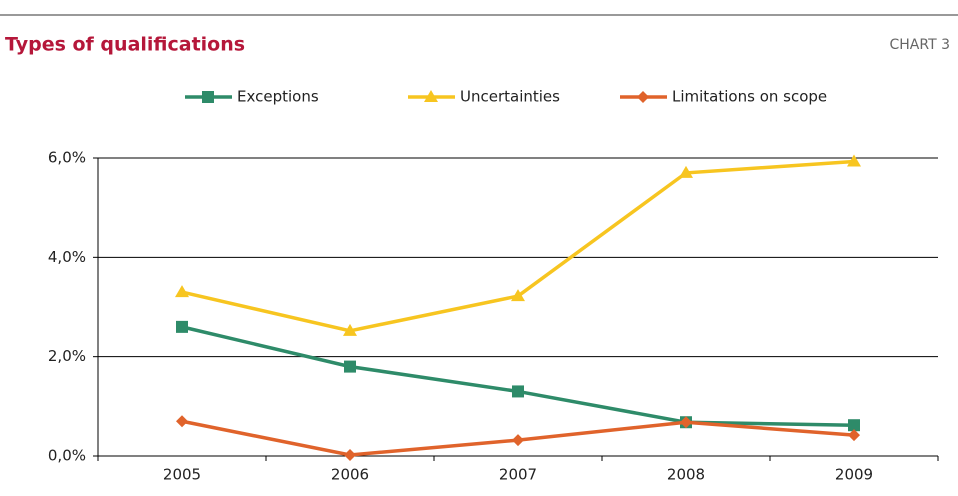 The image size is (958, 496). What do you see at coordinates (67, 456) in the screenshot?
I see `y-tick-label: 0,0%` at bounding box center [67, 456].